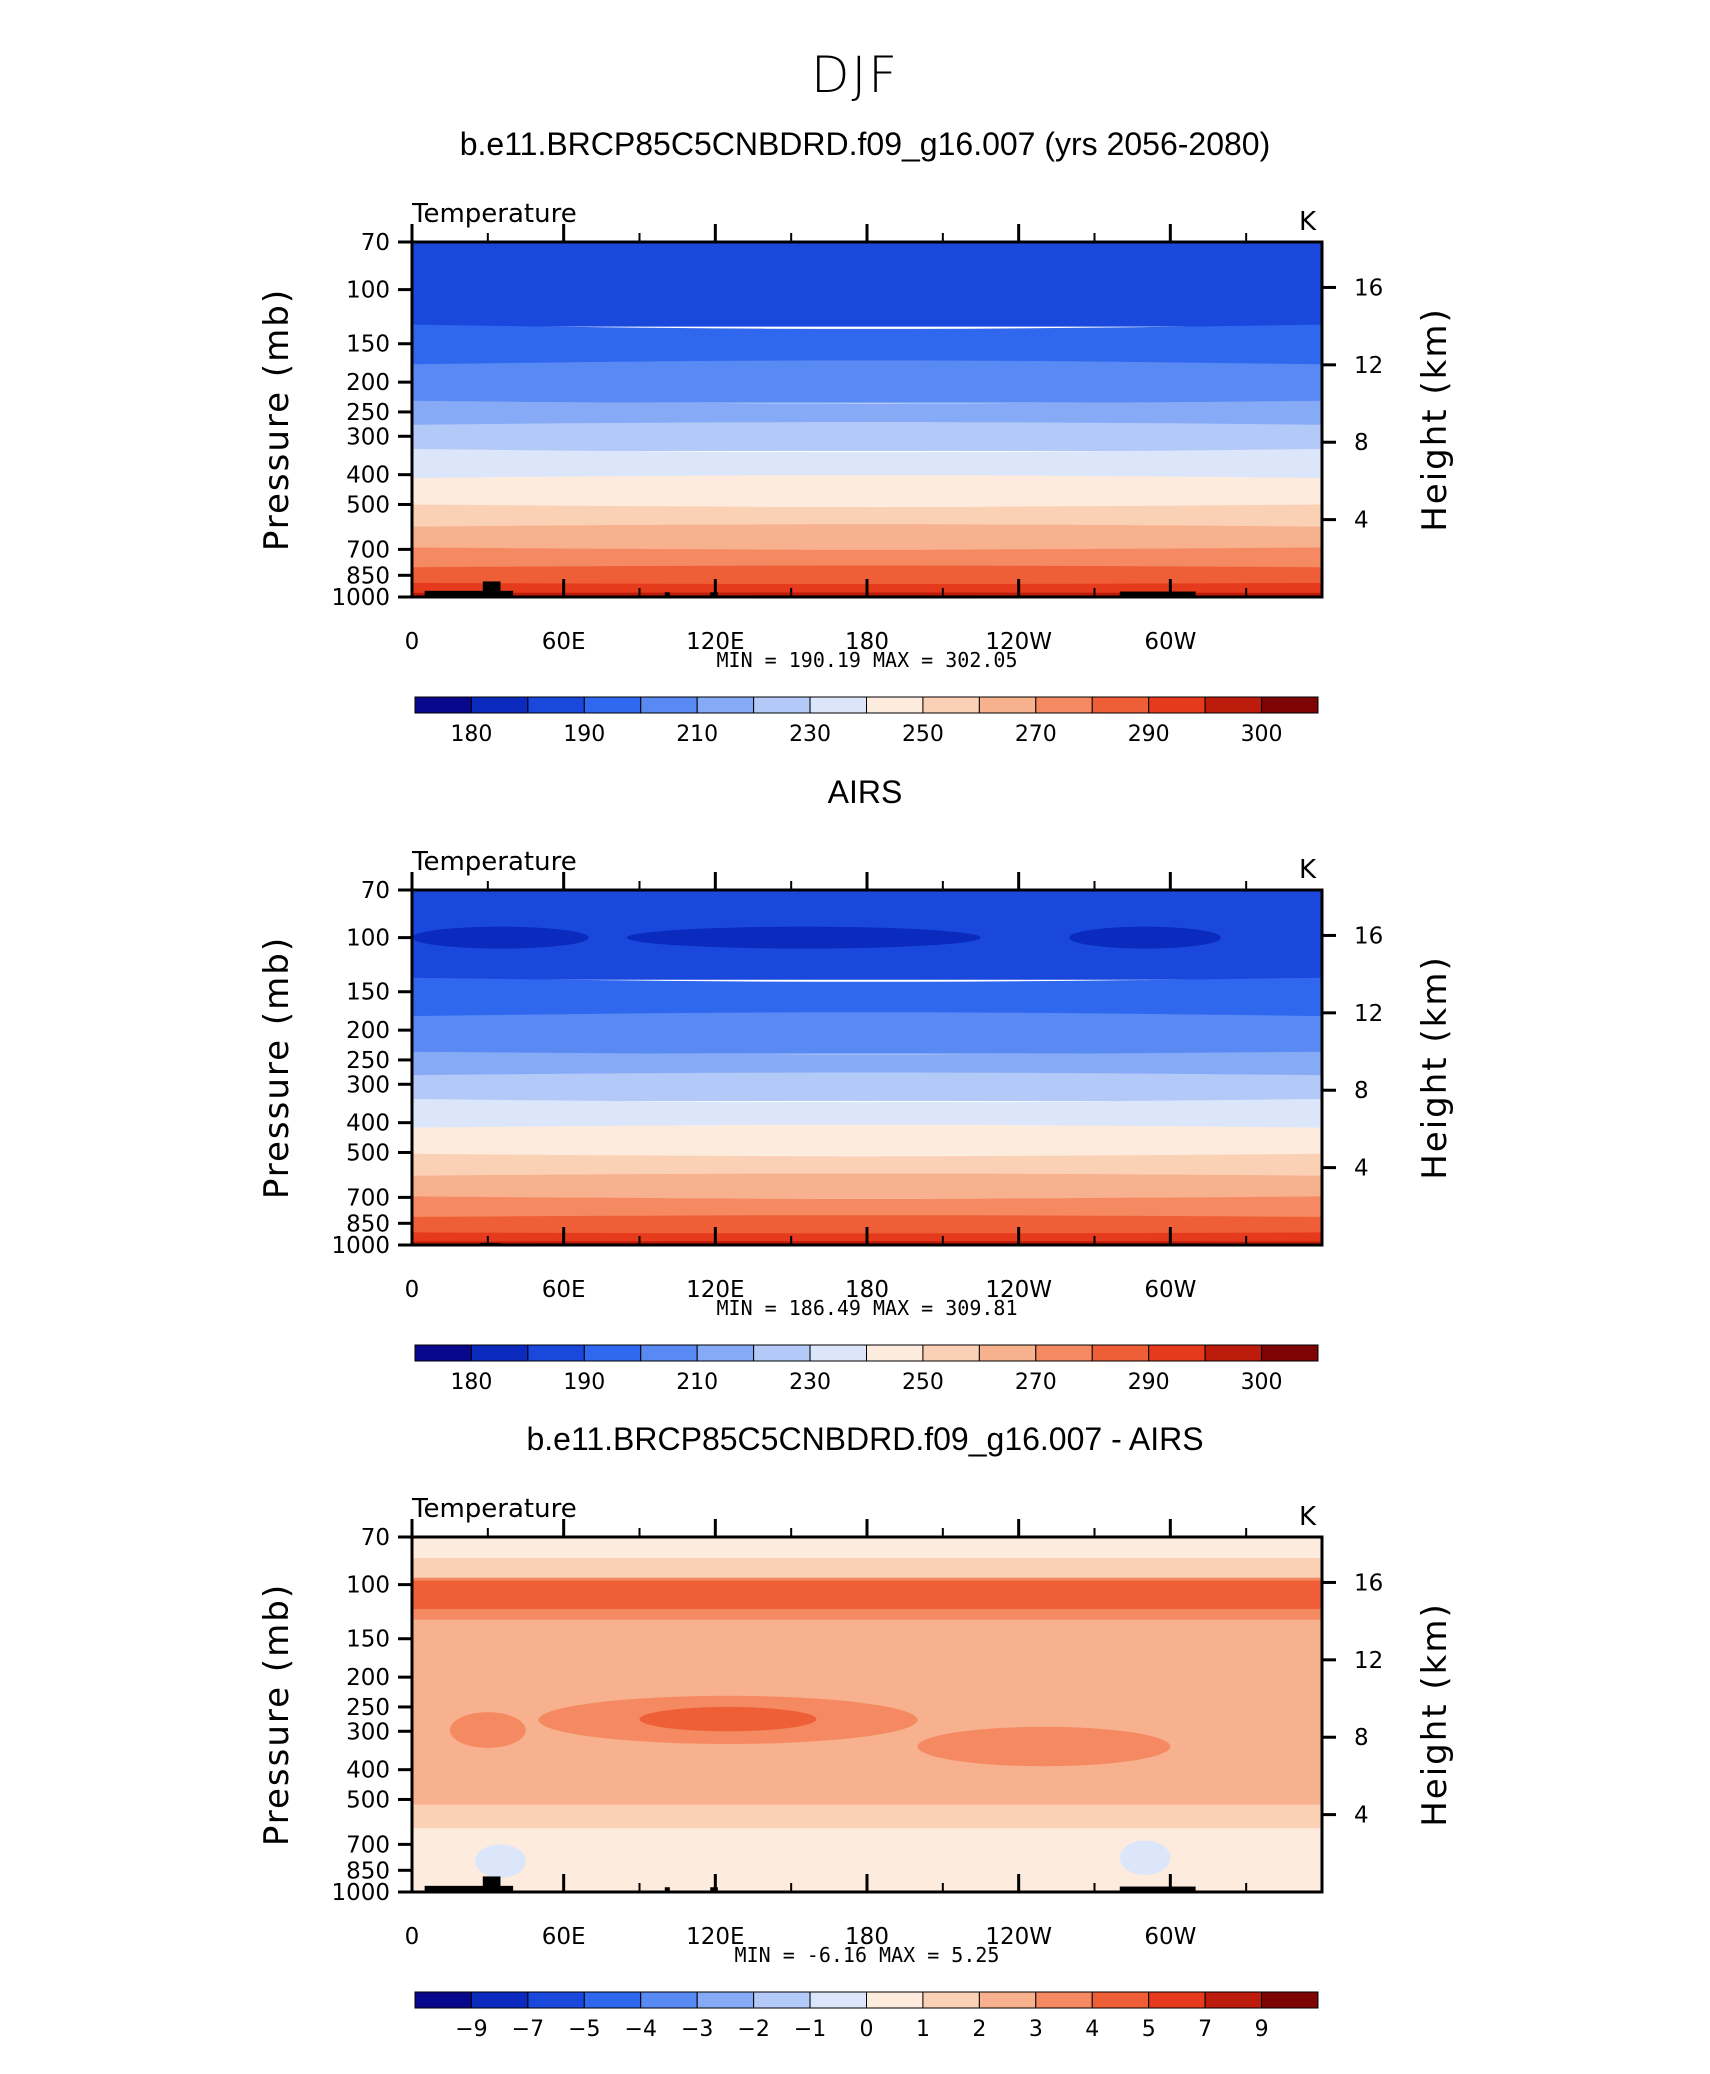 Image resolution: width=1710 pixels, height=2074 pixels. I want to click on y-tick-label: 700, so click(368, 1845).